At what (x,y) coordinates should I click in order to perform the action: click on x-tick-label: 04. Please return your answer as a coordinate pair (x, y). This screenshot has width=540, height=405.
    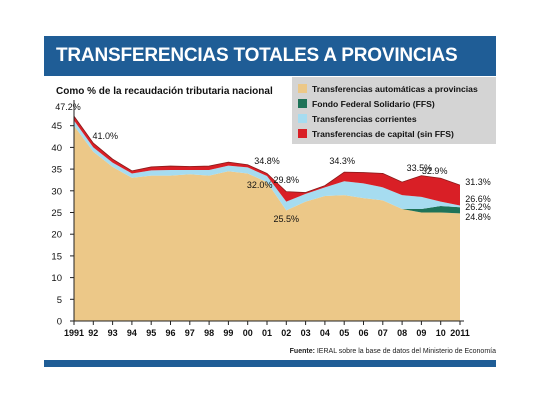
    Looking at the image, I should click on (325, 333).